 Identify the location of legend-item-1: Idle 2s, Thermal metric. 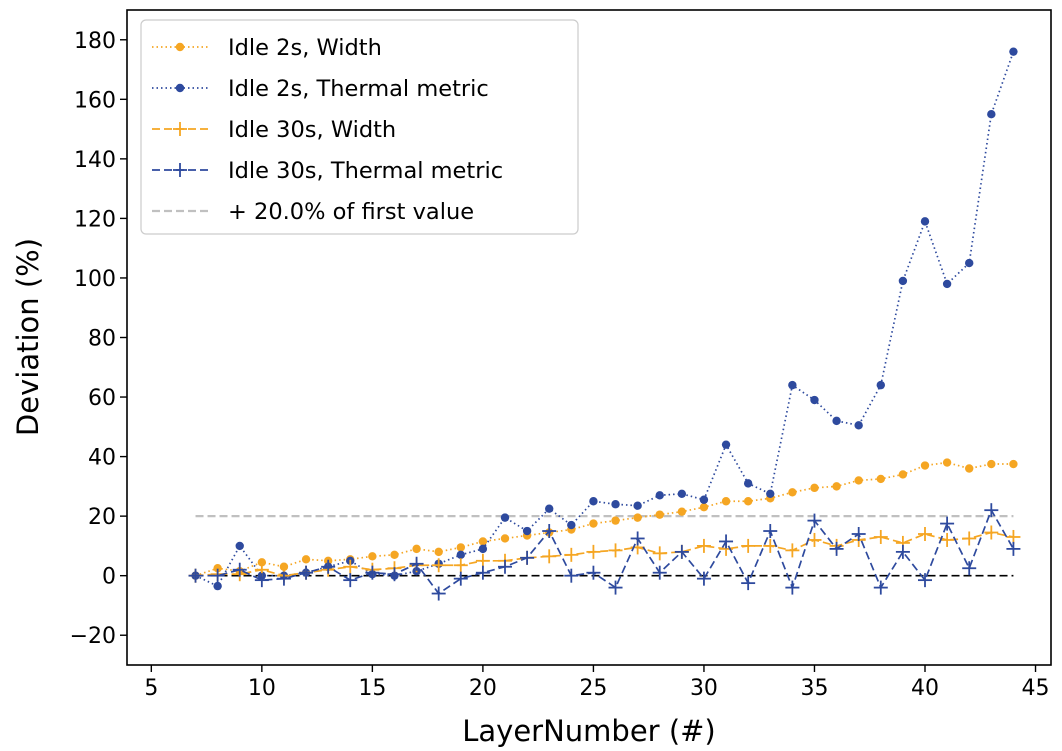
(320, 89).